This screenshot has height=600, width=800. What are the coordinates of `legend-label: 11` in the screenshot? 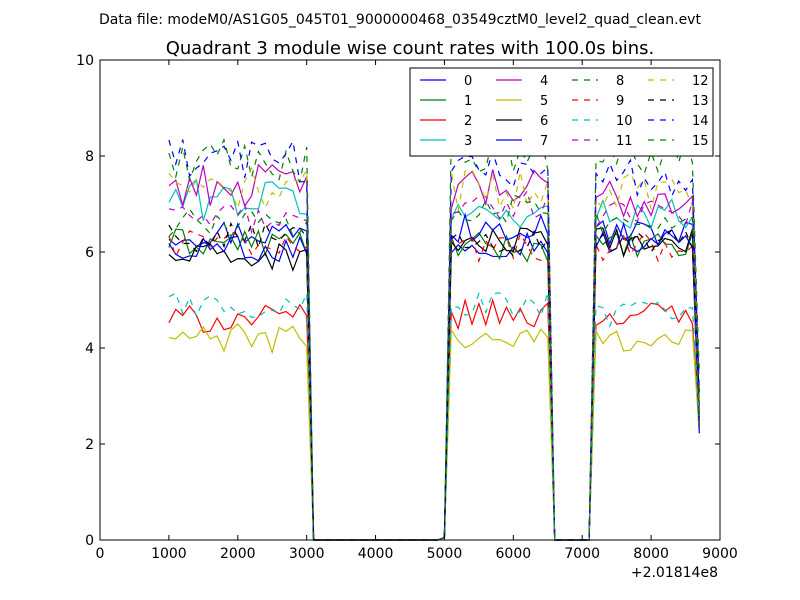 It's located at (624, 141).